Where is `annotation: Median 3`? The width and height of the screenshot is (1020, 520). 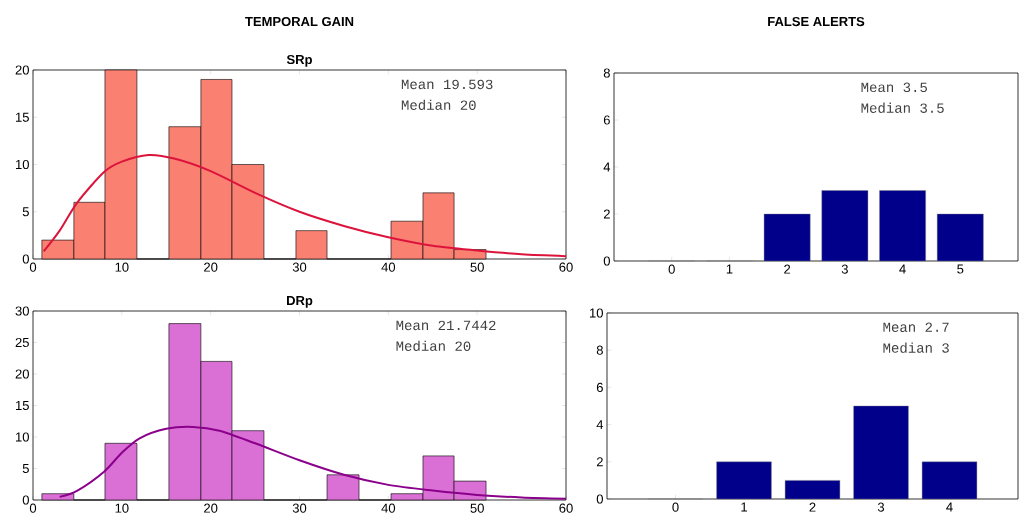 annotation: Median 3 is located at coordinates (916, 347).